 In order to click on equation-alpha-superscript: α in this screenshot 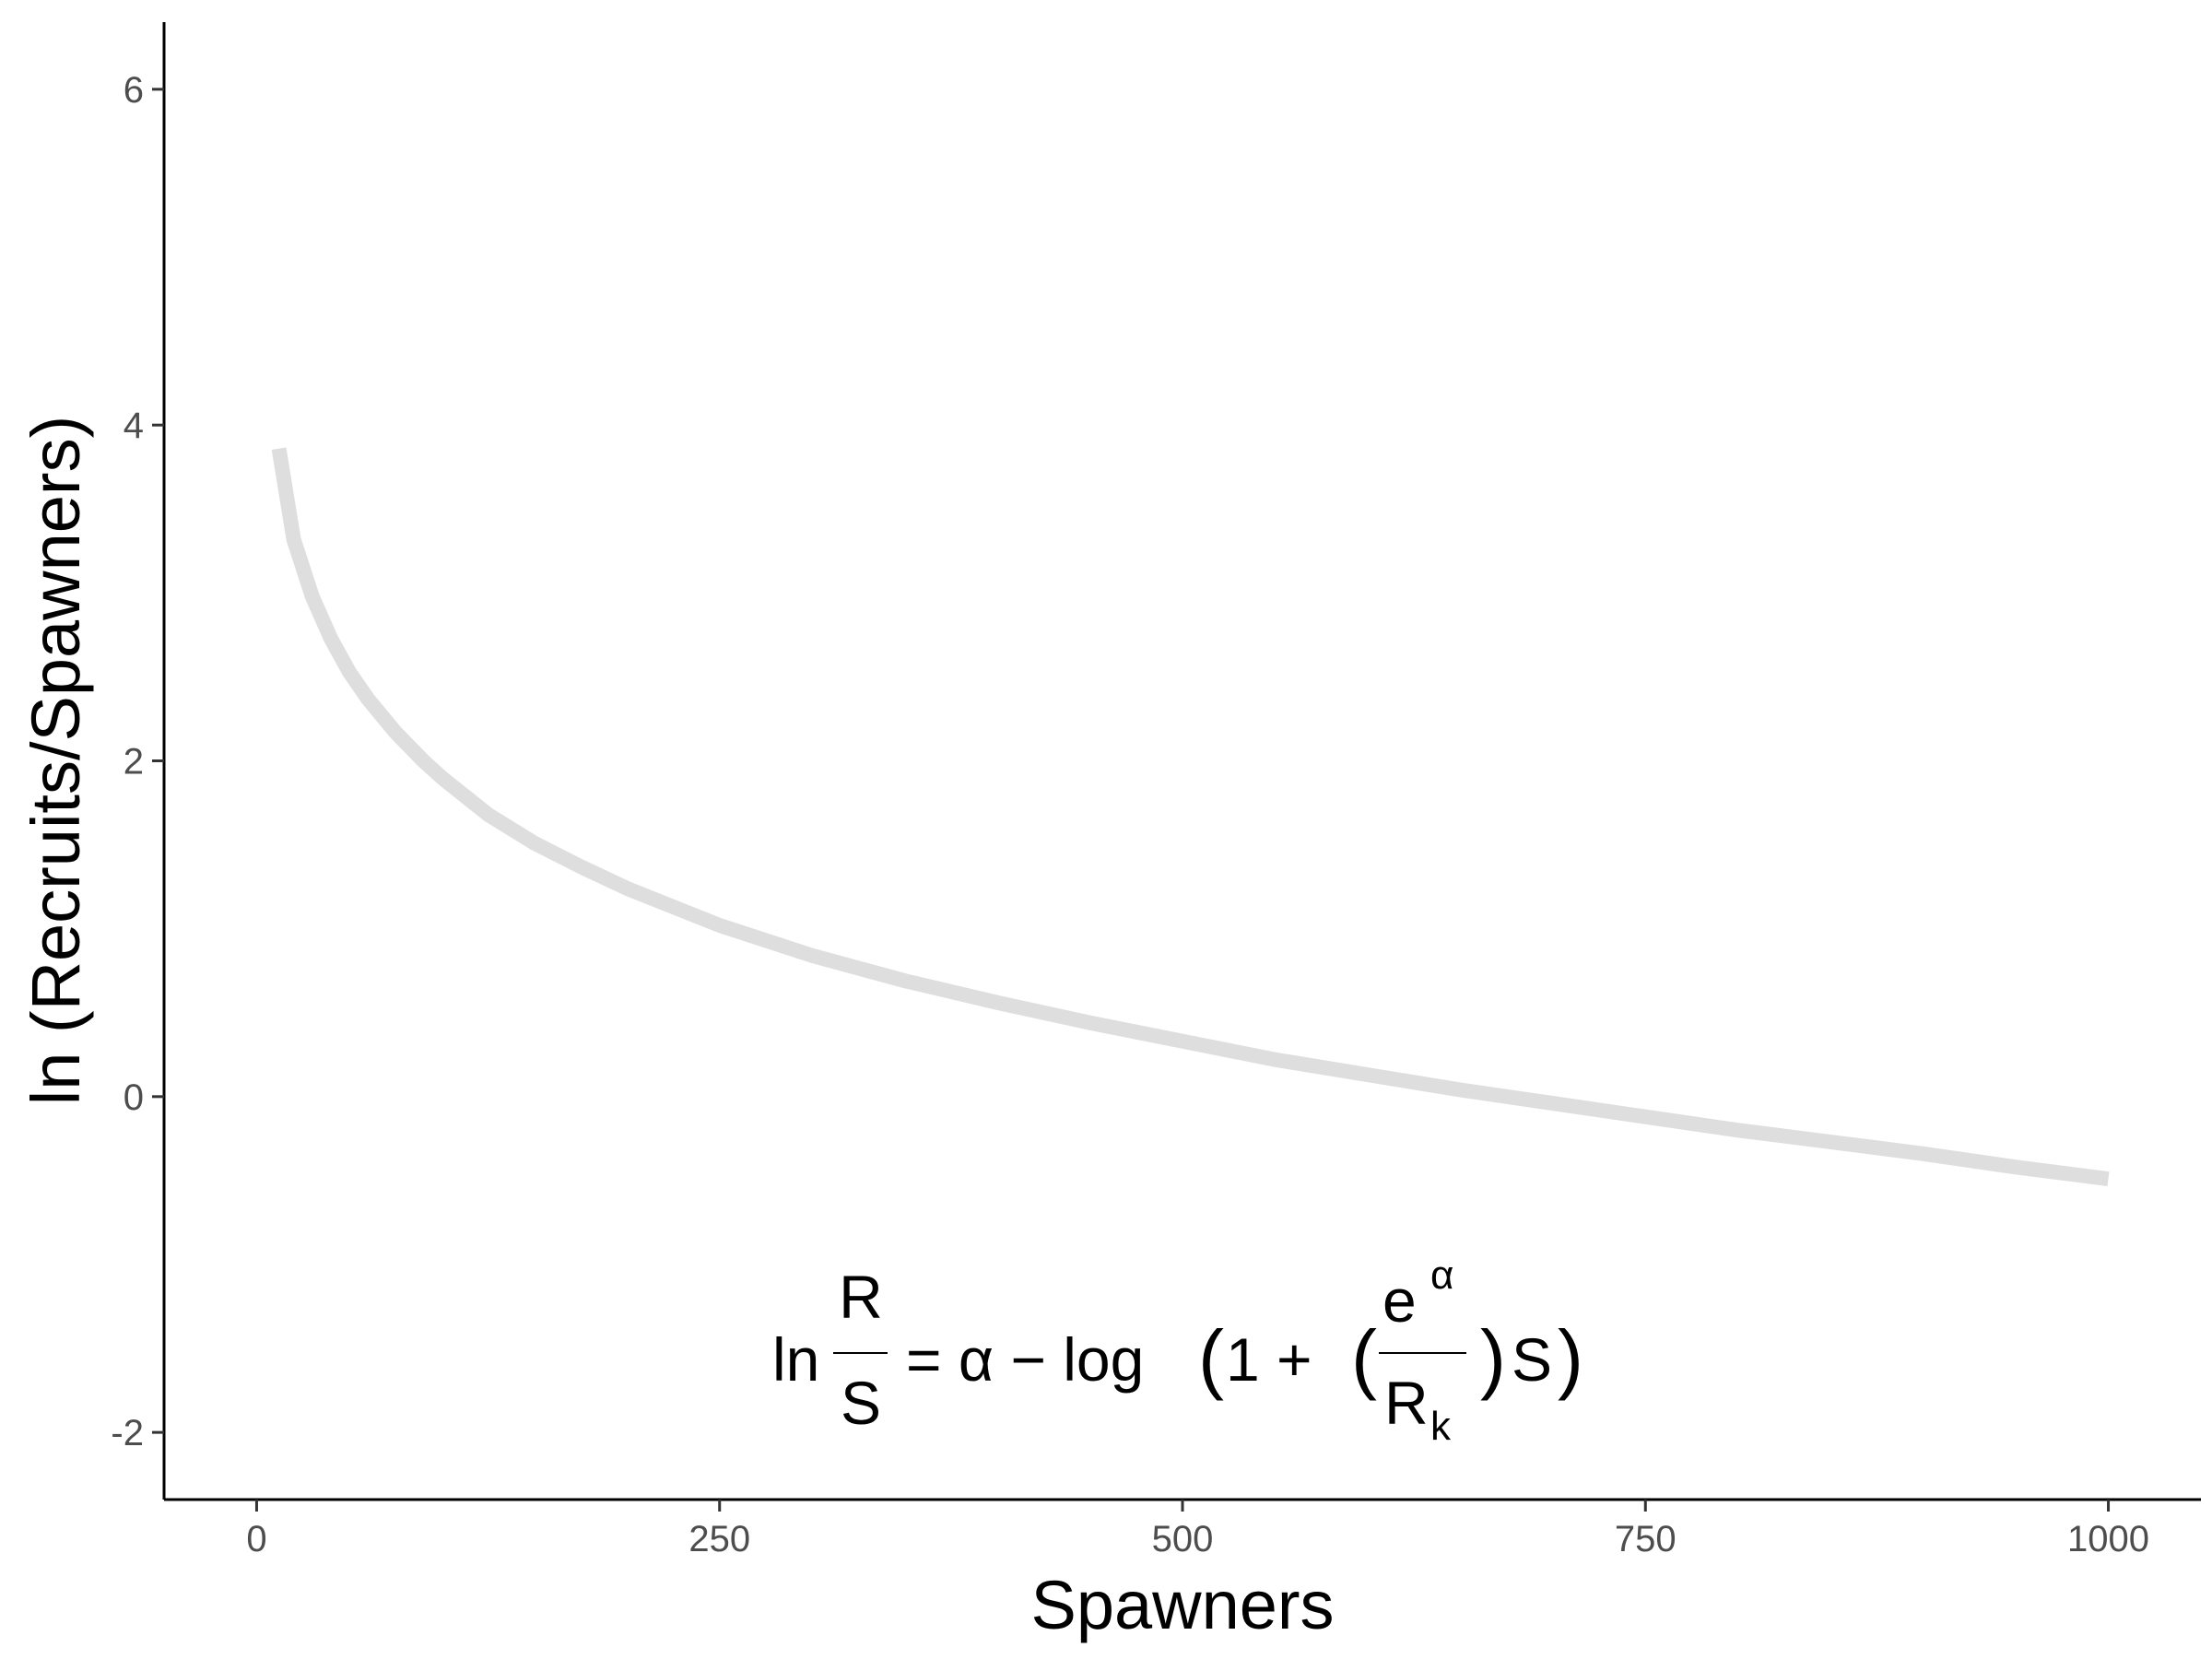, I will do `click(1441, 1275)`.